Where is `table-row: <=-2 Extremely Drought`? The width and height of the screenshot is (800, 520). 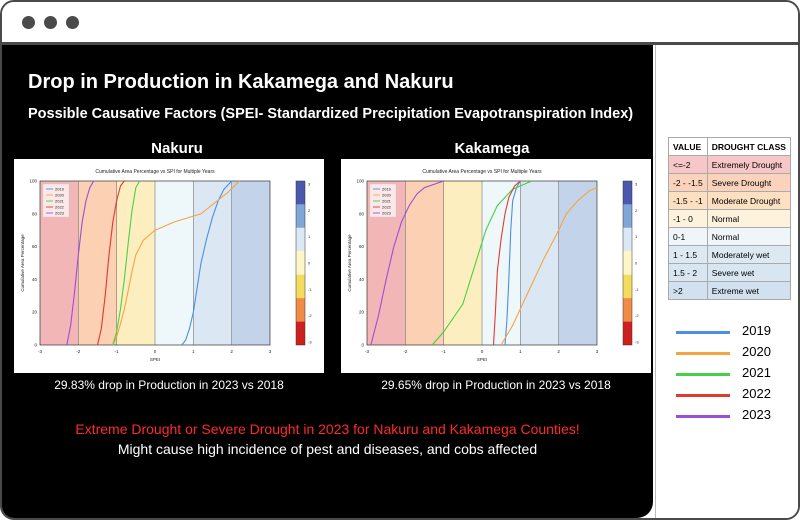
table-row: <=-2 Extremely Drought is located at coordinates (729, 164).